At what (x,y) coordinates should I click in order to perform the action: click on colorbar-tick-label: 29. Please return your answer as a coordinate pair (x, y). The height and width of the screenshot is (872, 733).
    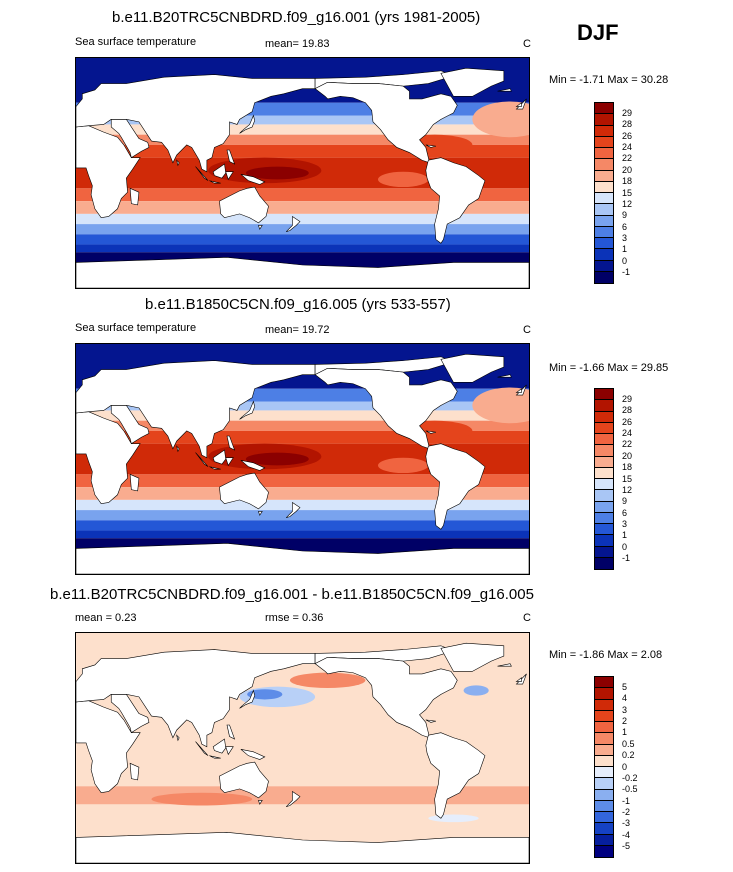
    Looking at the image, I should click on (627, 112).